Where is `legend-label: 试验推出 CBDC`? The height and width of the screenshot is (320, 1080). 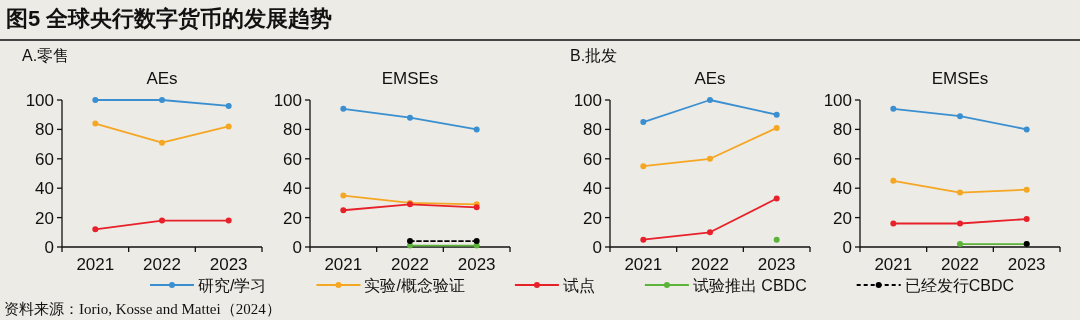 legend-label: 试验推出 CBDC is located at coordinates (749, 285).